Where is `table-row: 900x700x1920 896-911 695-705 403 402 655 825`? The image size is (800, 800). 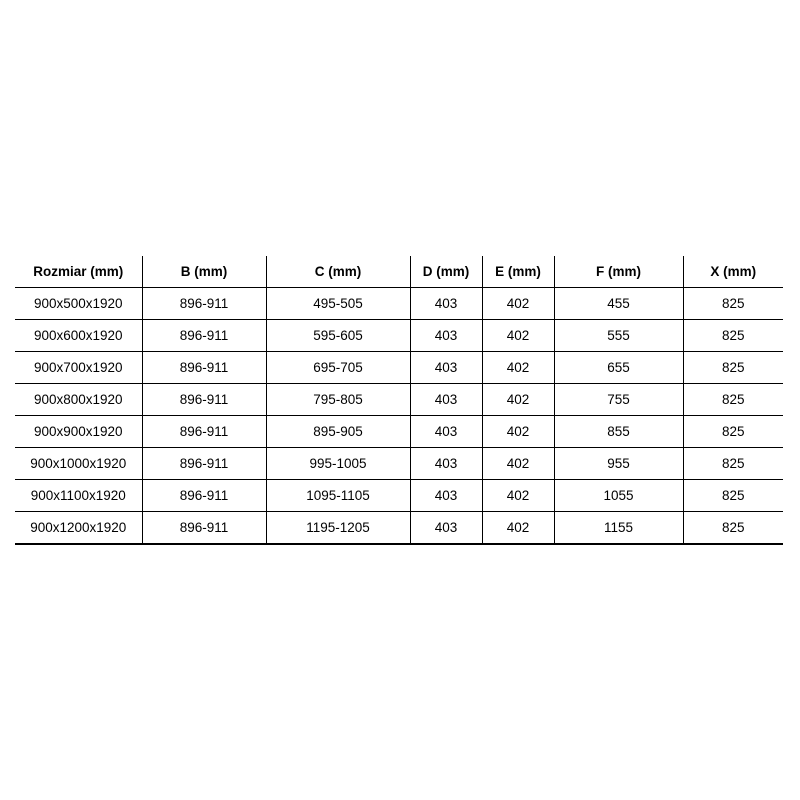 table-row: 900x700x1920 896-911 695-705 403 402 655 825 is located at coordinates (399, 367).